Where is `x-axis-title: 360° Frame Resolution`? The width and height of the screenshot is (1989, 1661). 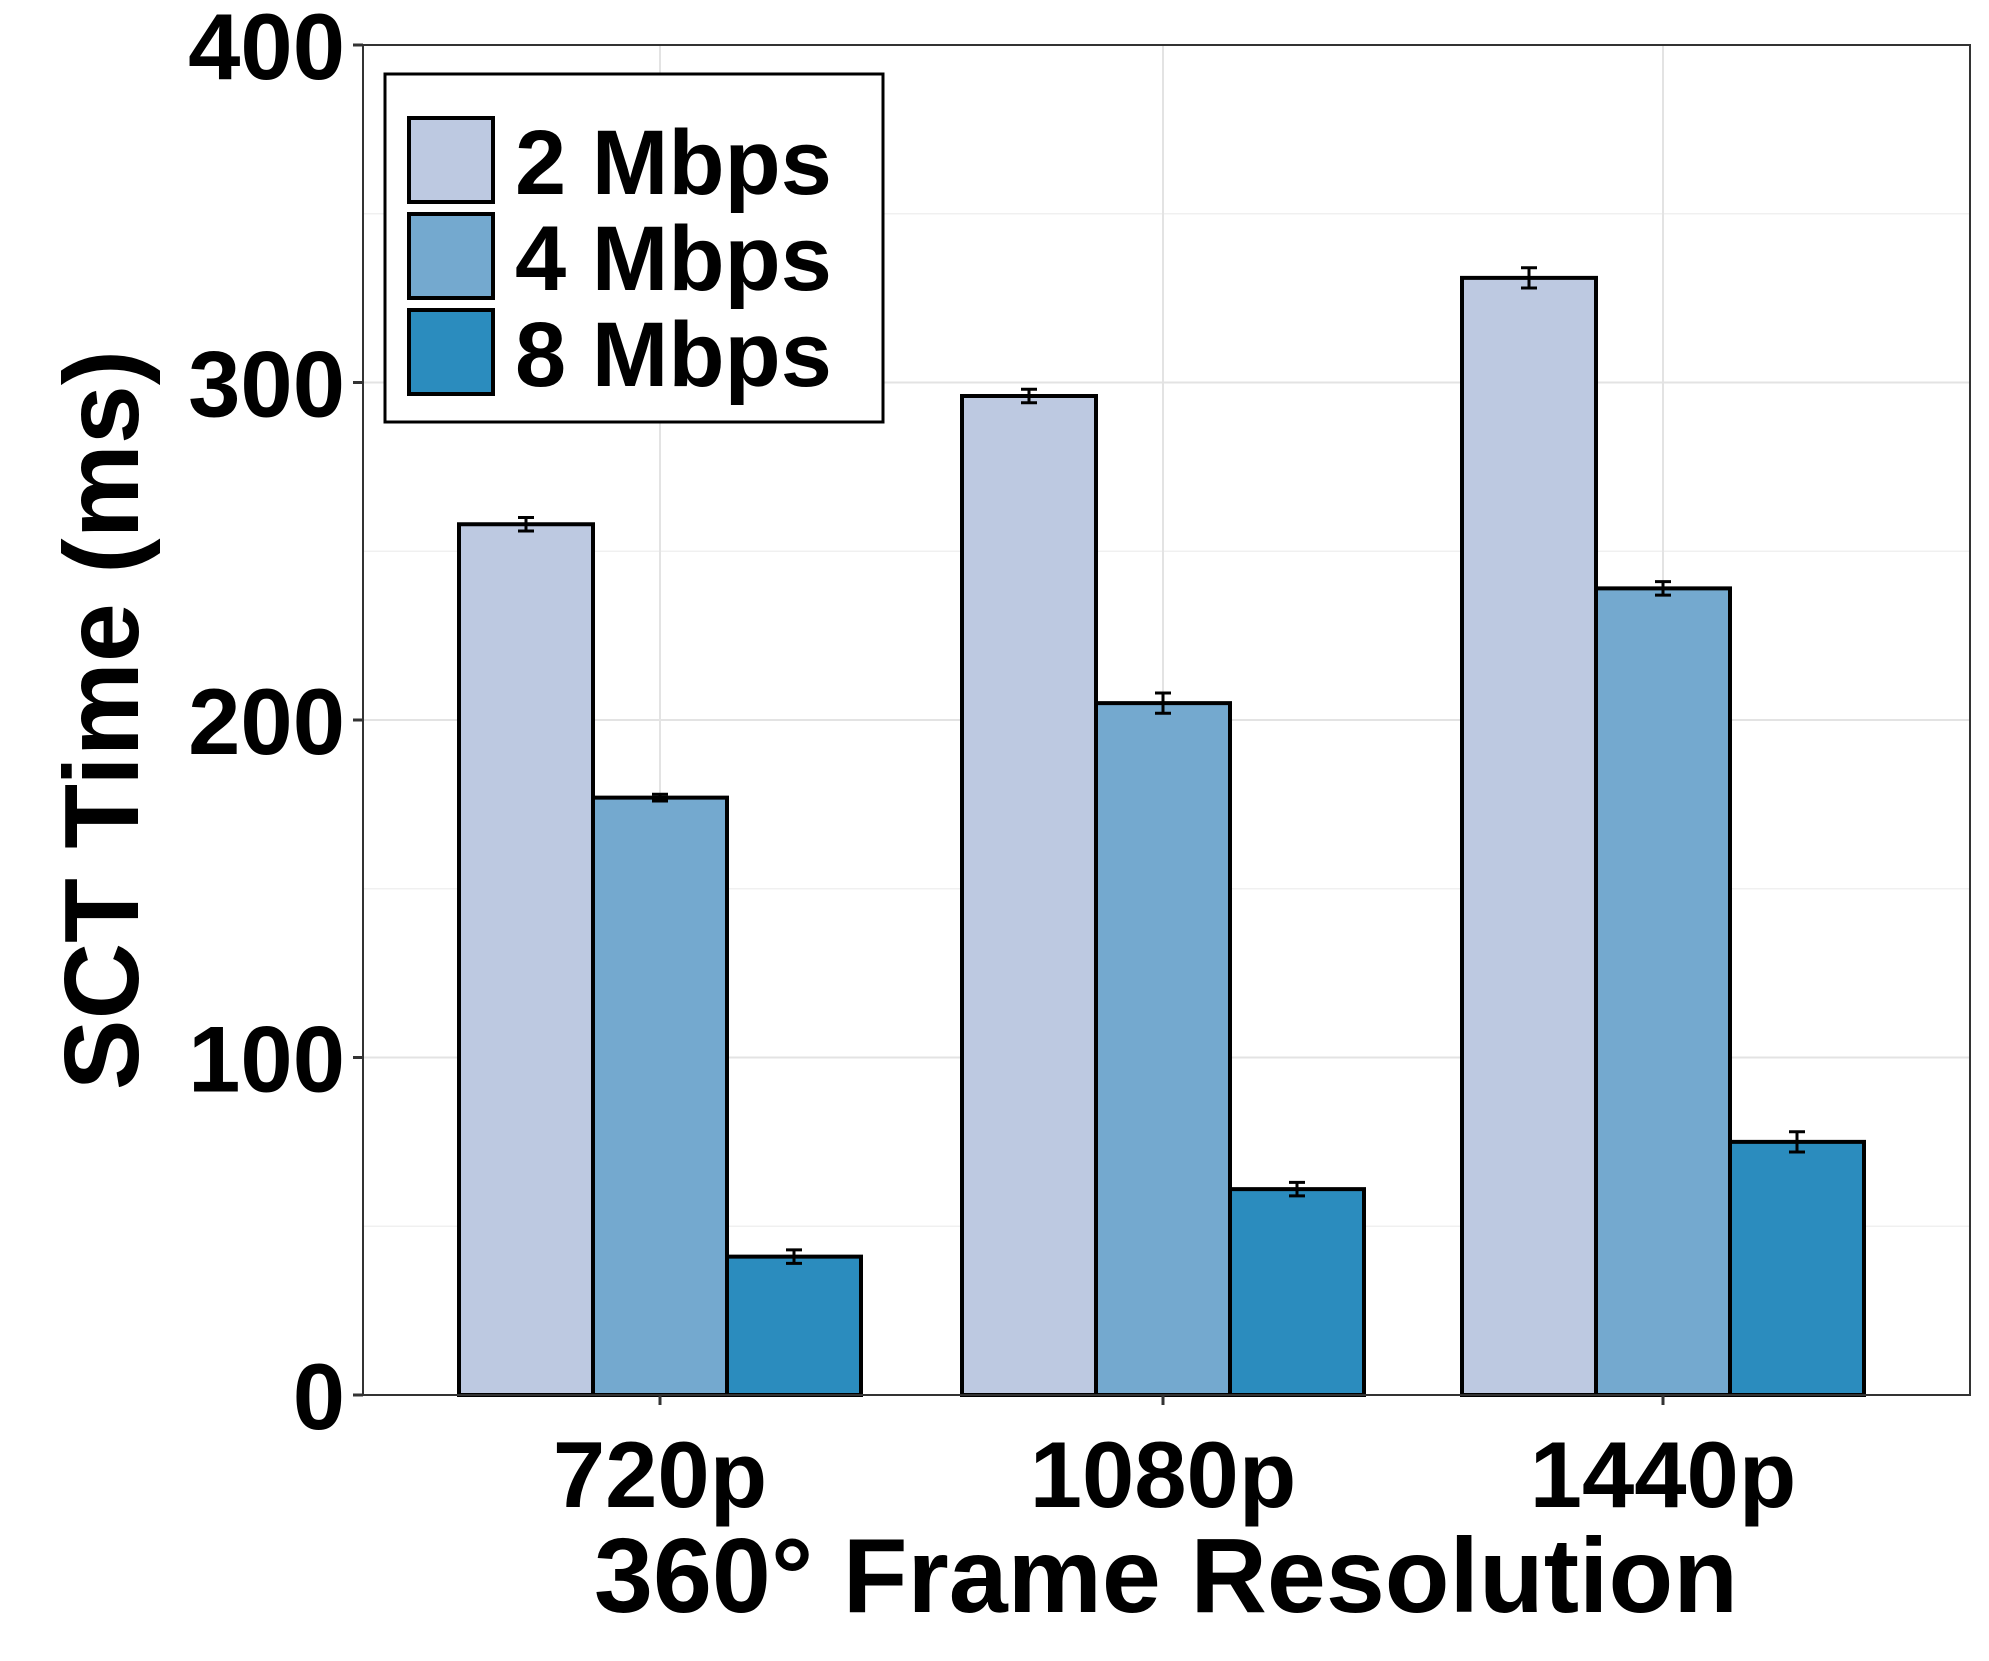
x-axis-title: 360° Frame Resolution is located at coordinates (1166, 1576).